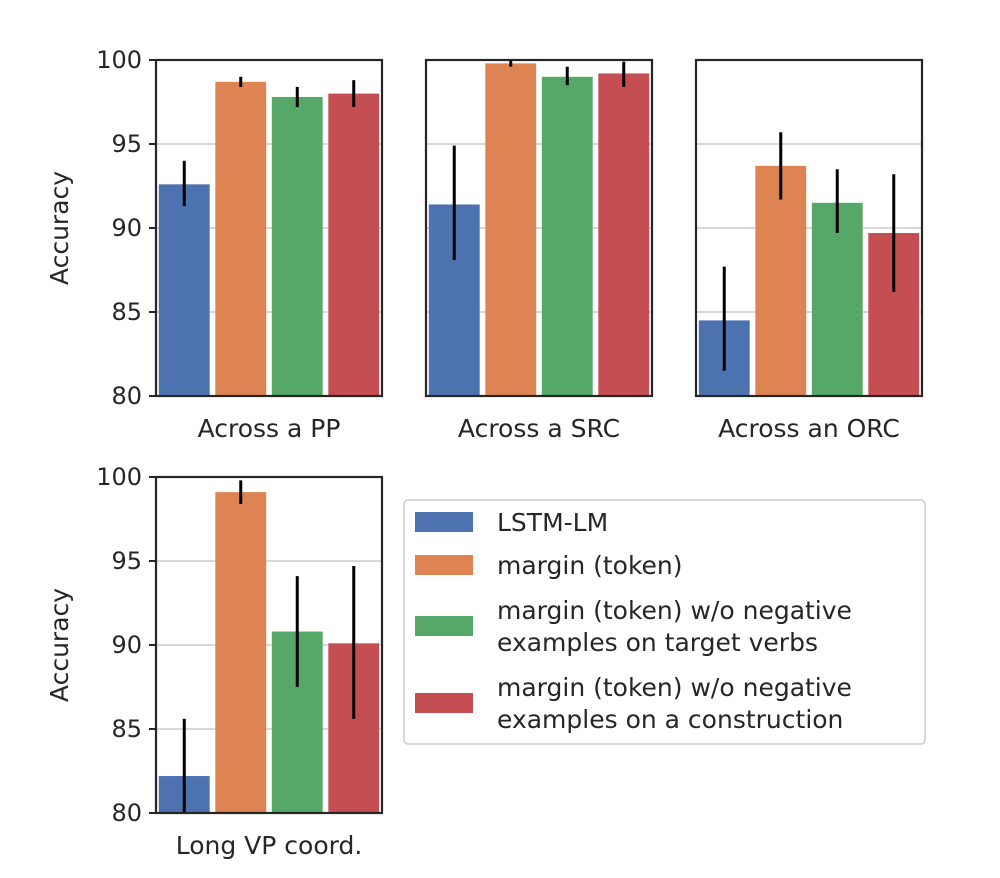 The width and height of the screenshot is (1000, 878). I want to click on x-axis-label: Across a PP, so click(269, 428).